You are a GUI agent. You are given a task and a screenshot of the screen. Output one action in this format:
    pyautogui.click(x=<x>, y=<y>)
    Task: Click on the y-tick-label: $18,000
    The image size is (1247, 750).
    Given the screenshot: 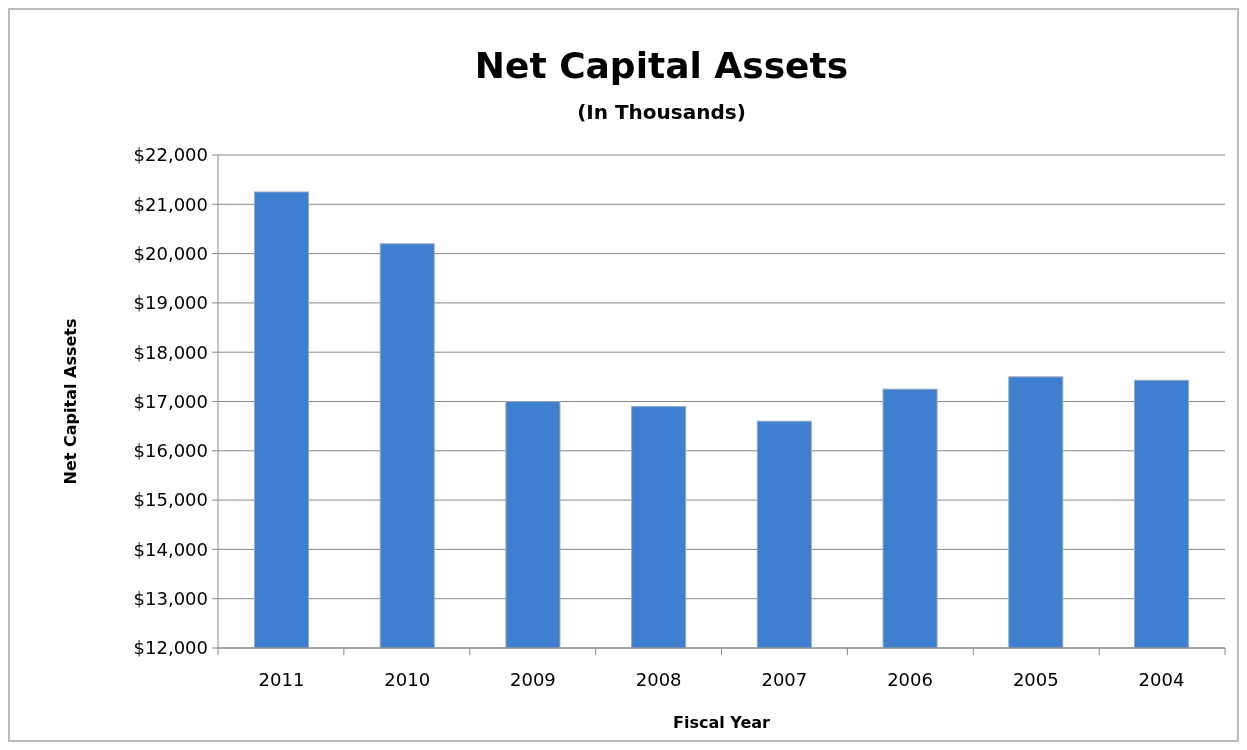 What is the action you would take?
    pyautogui.click(x=170, y=352)
    